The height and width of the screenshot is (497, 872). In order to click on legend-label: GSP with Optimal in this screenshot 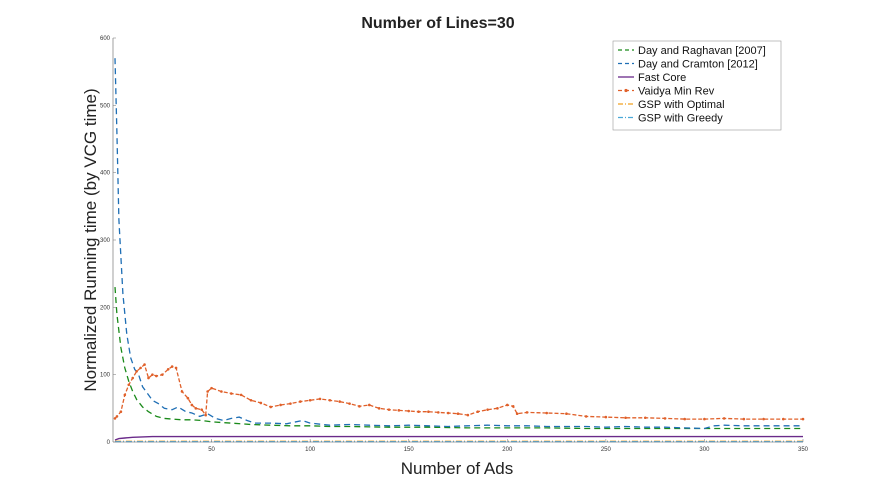, I will do `click(681, 105)`.